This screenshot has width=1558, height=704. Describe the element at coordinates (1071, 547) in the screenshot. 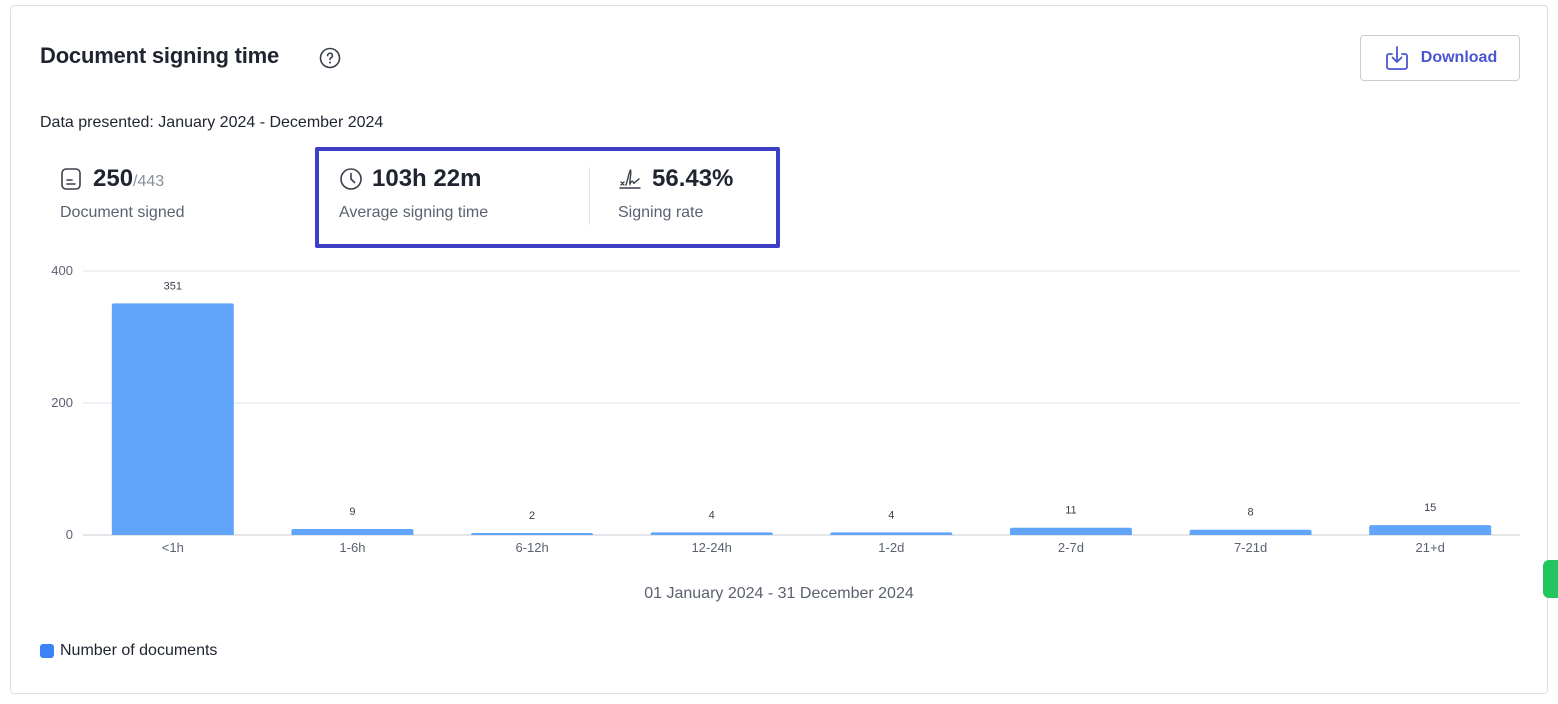

I see `x-tick-label: 2-7d` at that location.